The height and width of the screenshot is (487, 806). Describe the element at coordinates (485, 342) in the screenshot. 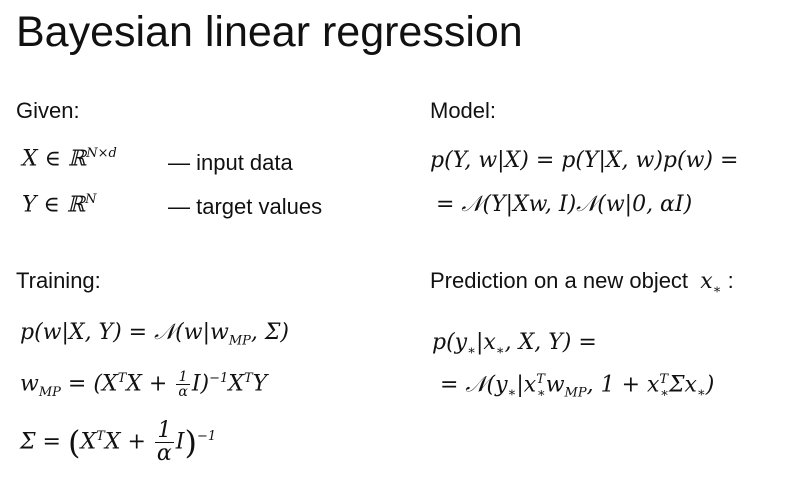

I see `prediction-l1-b: |x` at that location.